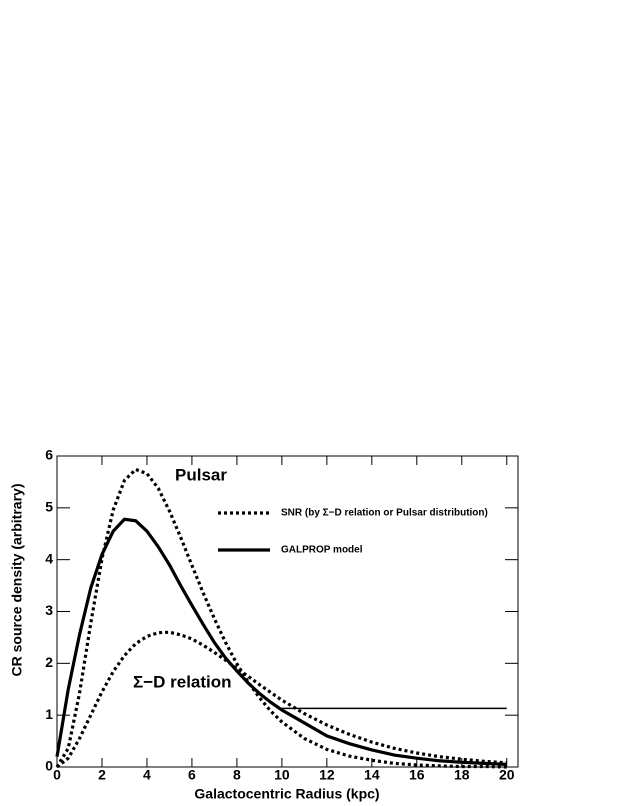 The width and height of the screenshot is (623, 806). Describe the element at coordinates (147, 775) in the screenshot. I see `x-tick-label: 4` at that location.